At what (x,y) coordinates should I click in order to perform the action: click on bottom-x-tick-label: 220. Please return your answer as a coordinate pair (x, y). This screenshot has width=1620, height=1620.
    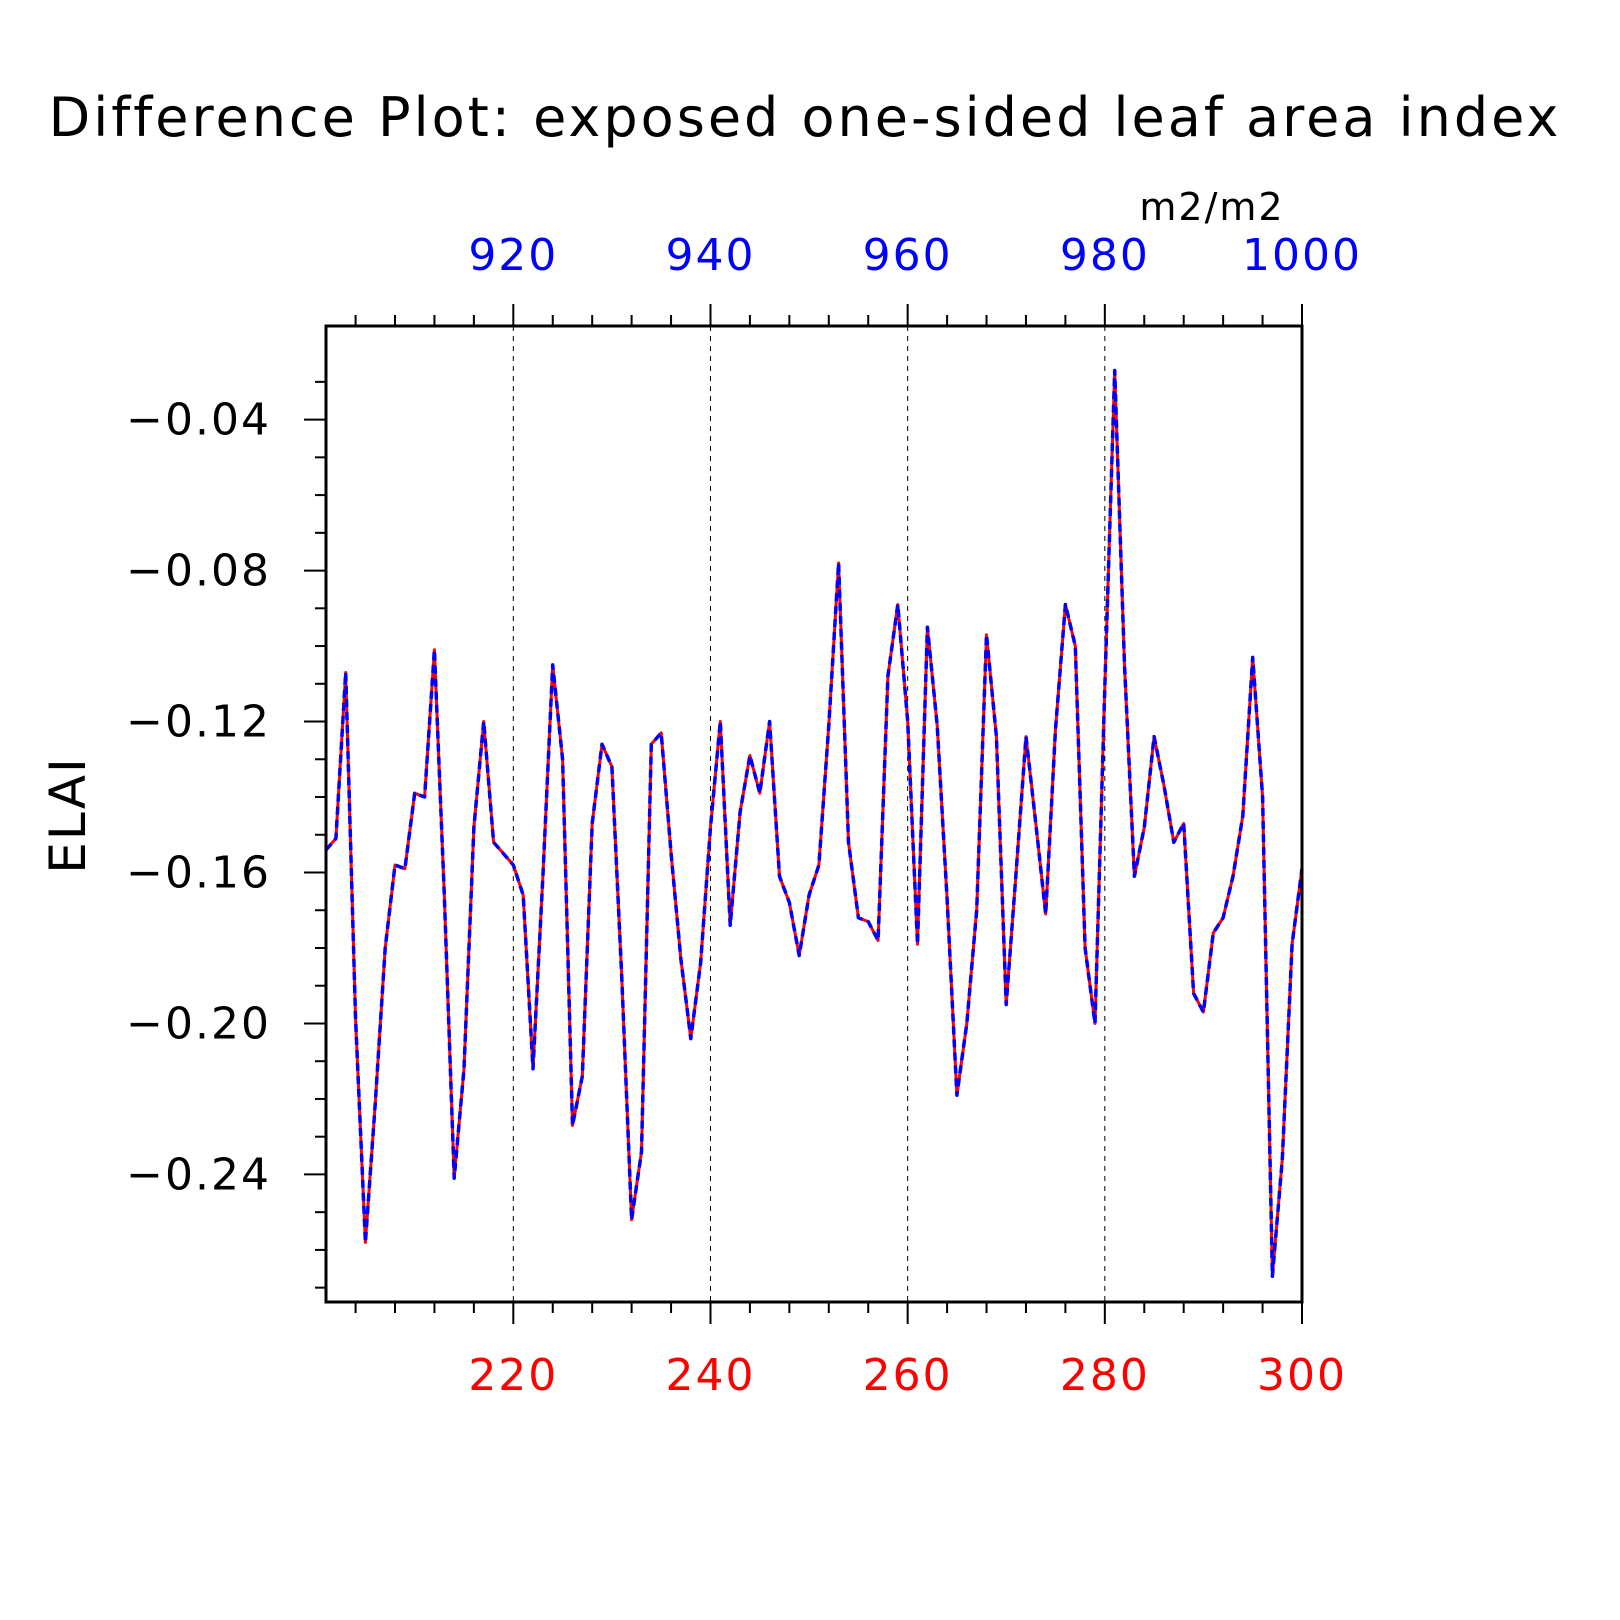
    Looking at the image, I should click on (513, 1375).